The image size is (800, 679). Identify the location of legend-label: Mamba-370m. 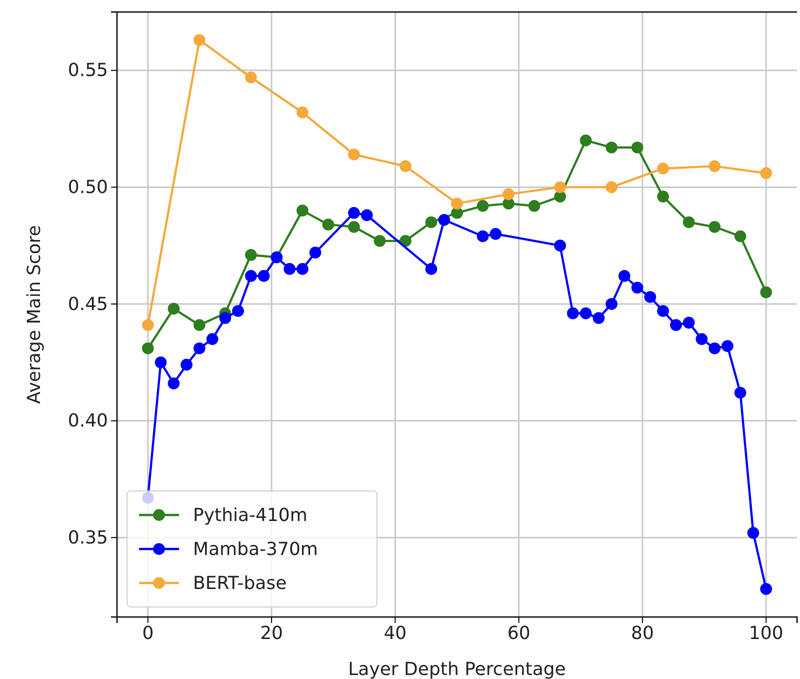
(255, 549).